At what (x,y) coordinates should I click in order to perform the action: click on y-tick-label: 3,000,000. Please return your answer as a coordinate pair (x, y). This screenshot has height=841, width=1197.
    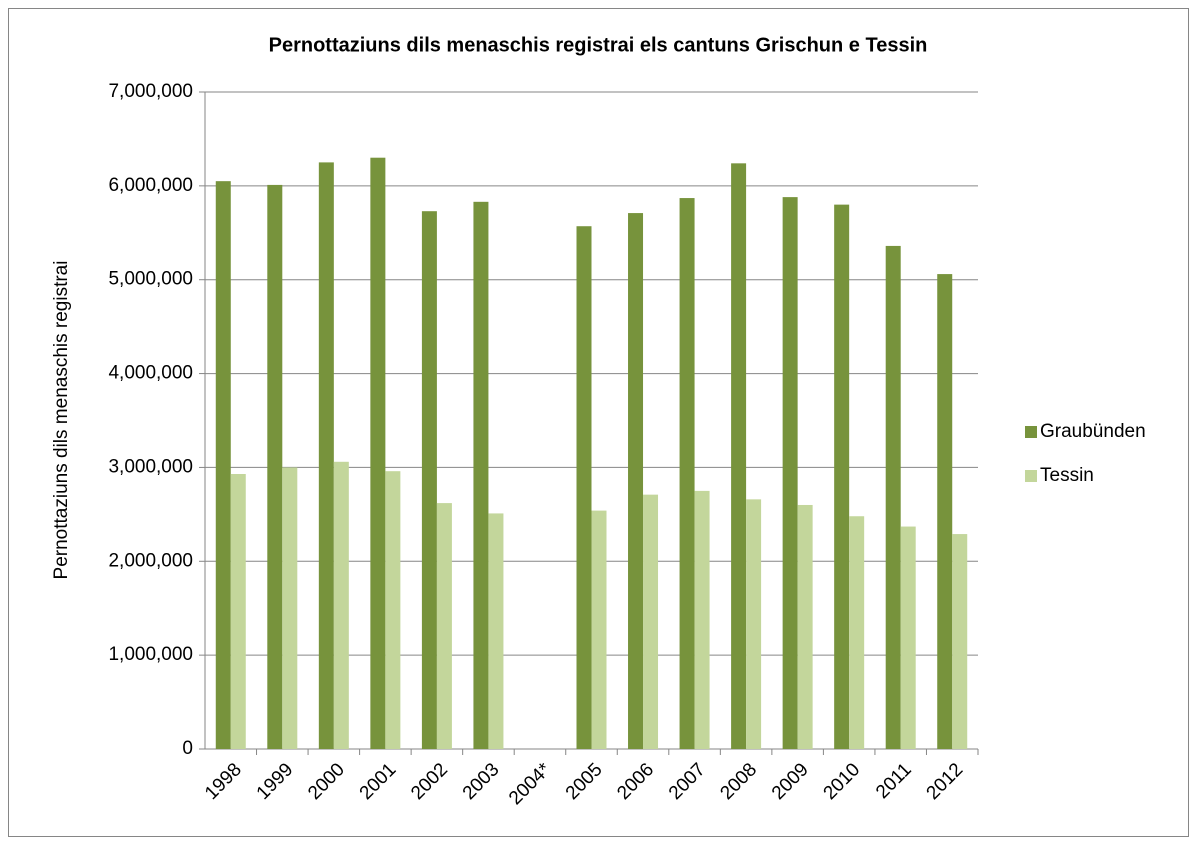
    Looking at the image, I should click on (150, 466).